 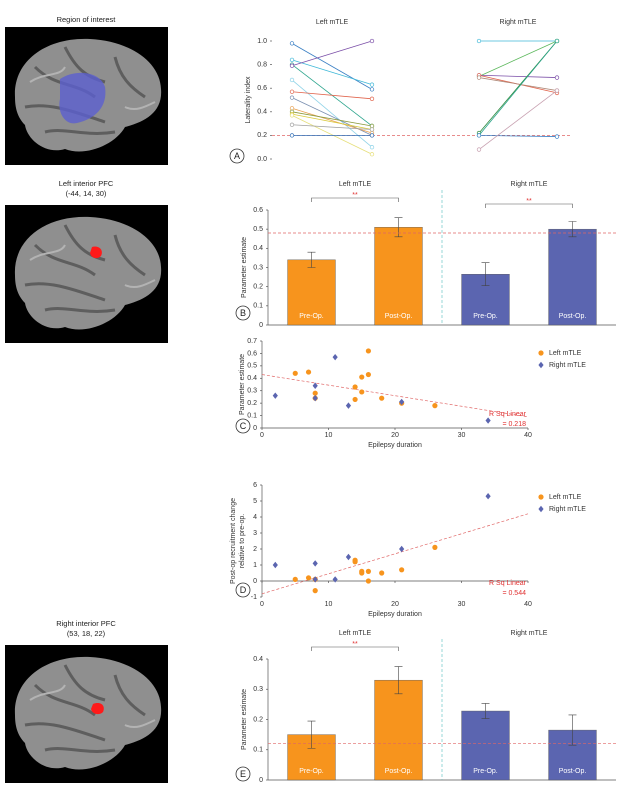 I want to click on legend-label: Left mTLE, so click(x=565, y=353).